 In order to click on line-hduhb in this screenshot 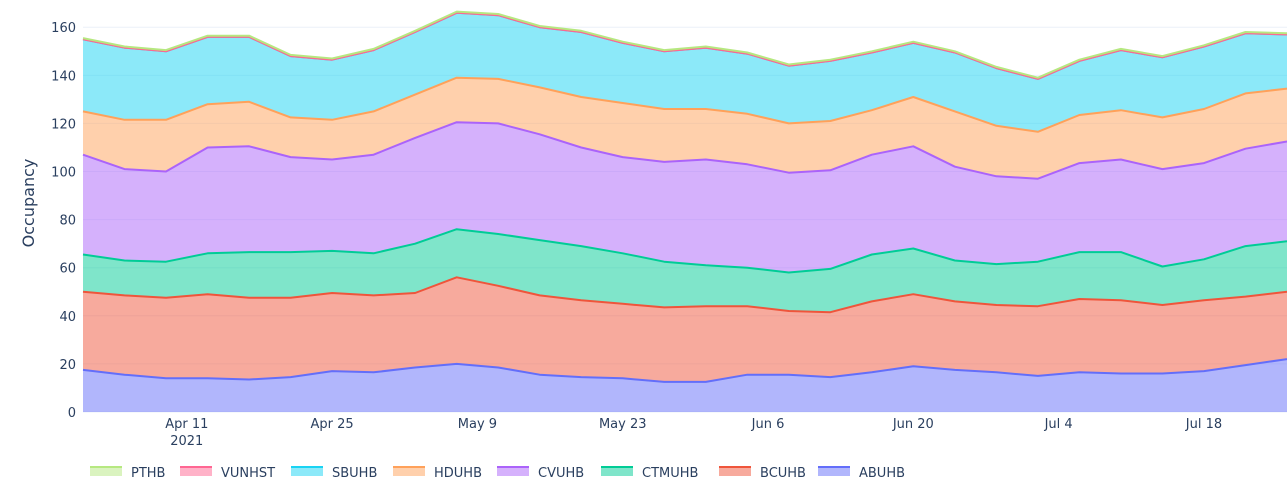, I will do `click(684, 104)`.